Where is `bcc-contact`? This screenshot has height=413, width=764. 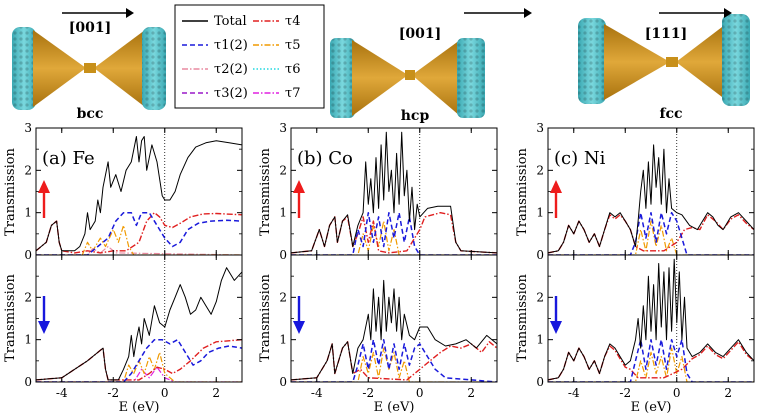
bcc-contact is located at coordinates (90, 68).